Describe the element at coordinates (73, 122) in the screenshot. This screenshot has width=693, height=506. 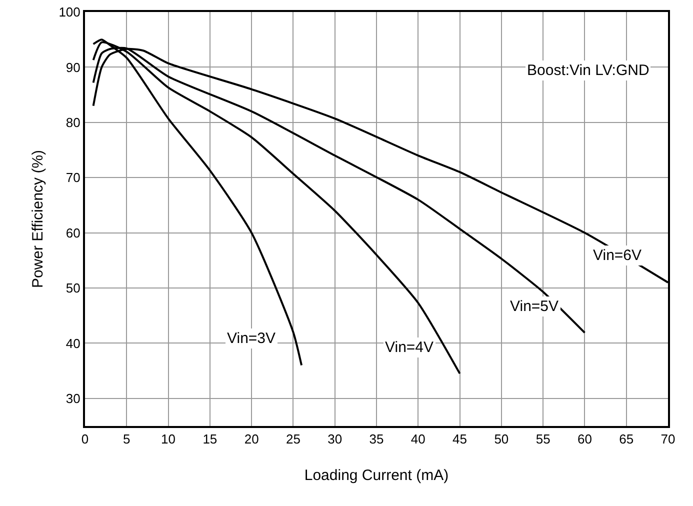
I see `y-tick-label: 80` at that location.